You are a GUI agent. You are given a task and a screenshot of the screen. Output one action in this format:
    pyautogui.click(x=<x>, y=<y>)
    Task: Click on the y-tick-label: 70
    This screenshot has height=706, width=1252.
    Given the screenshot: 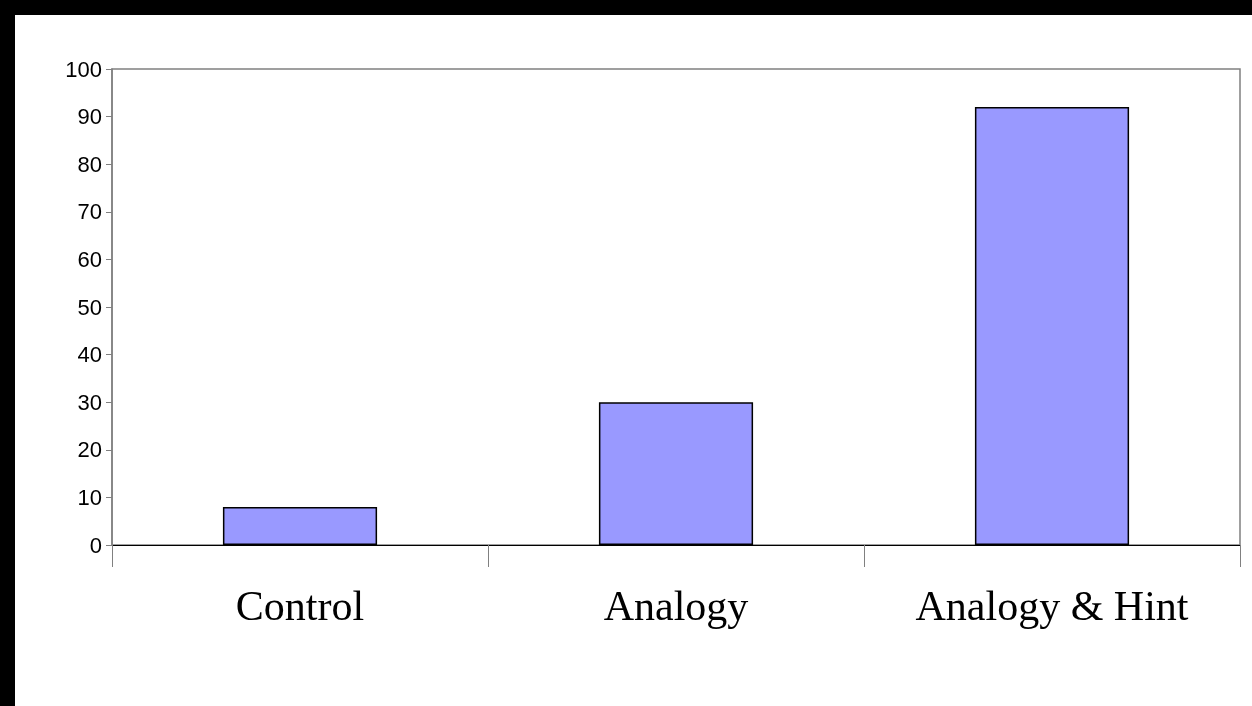 What is the action you would take?
    pyautogui.click(x=89, y=212)
    